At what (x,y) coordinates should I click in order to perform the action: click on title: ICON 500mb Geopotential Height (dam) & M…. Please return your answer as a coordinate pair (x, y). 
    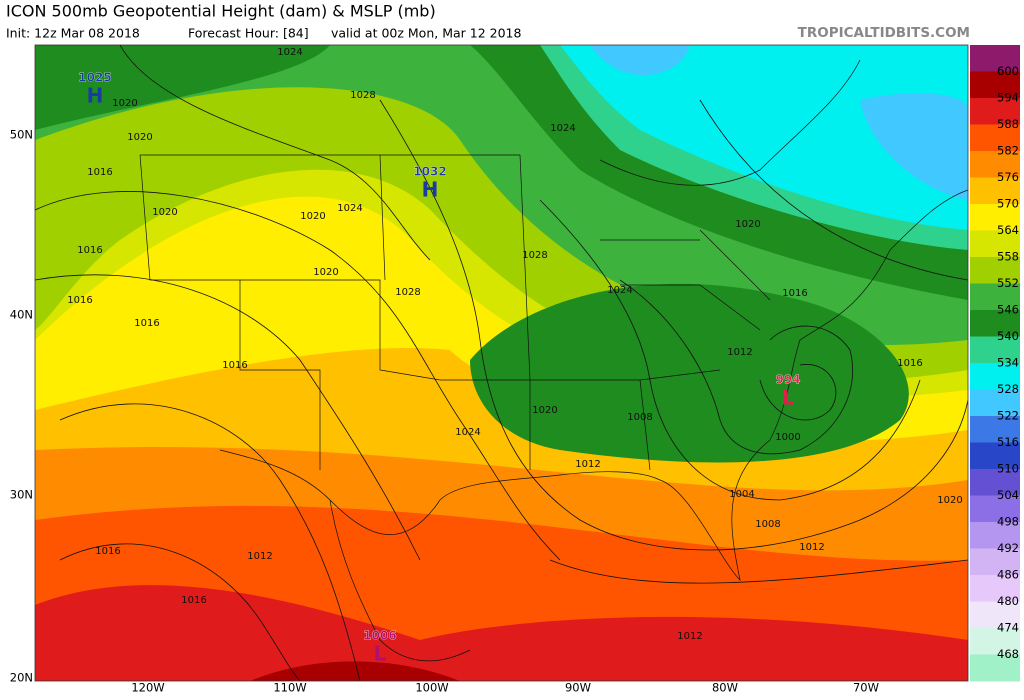
    Looking at the image, I should click on (221, 11).